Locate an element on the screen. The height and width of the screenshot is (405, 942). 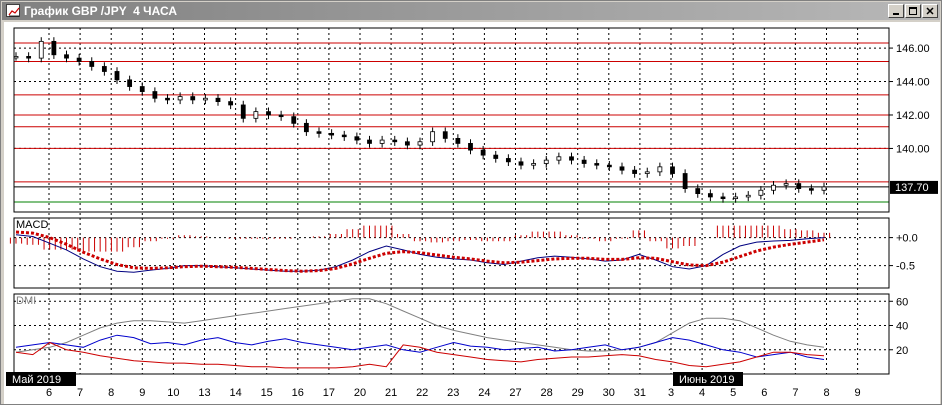
x-tick-label: 27 is located at coordinates (515, 393).